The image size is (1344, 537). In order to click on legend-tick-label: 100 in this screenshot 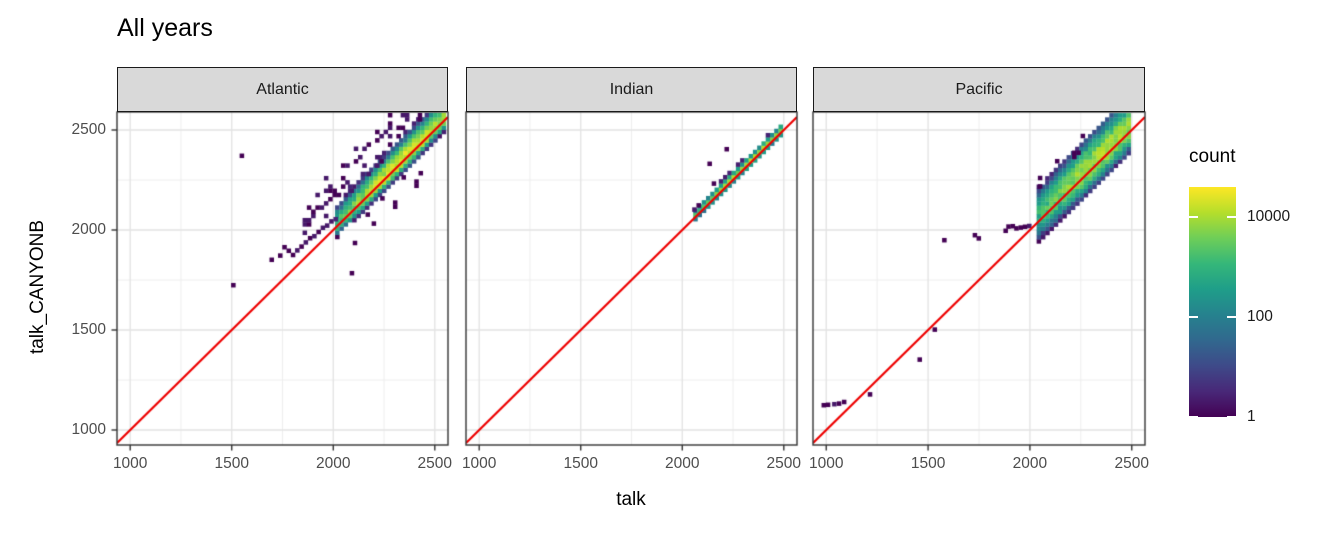, I will do `click(1260, 316)`.